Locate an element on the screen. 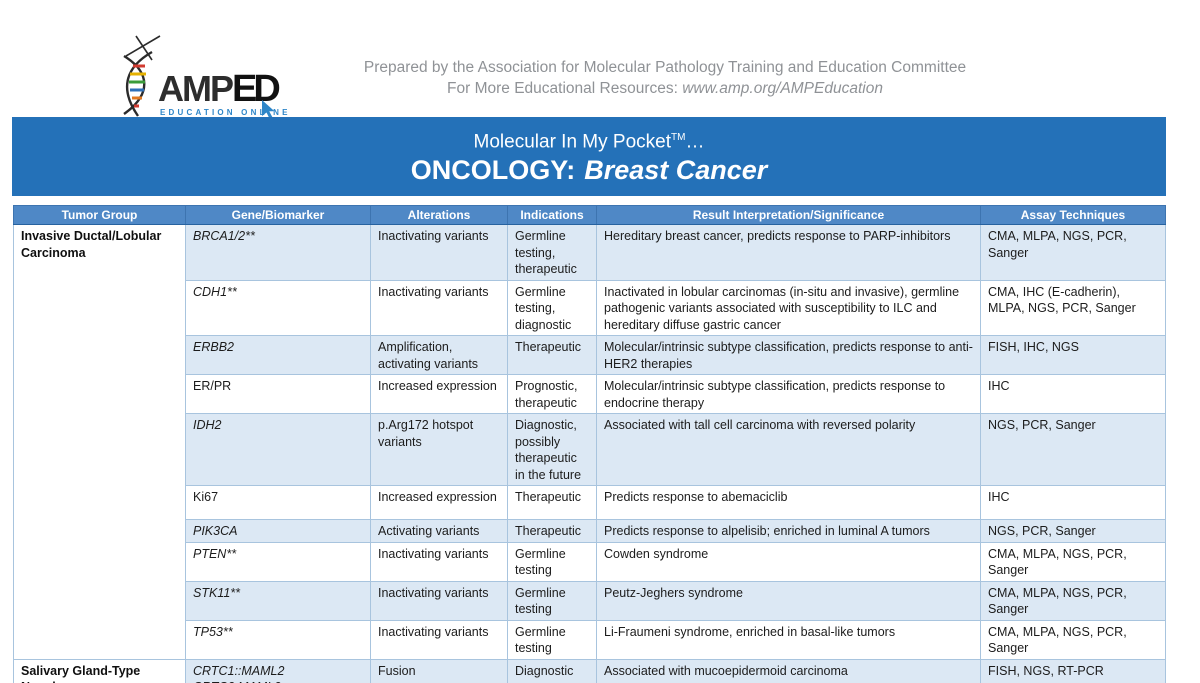 Image resolution: width=1200 pixels, height=683 pixels. indications-cell: Germline testing, therapeutic is located at coordinates (552, 252).